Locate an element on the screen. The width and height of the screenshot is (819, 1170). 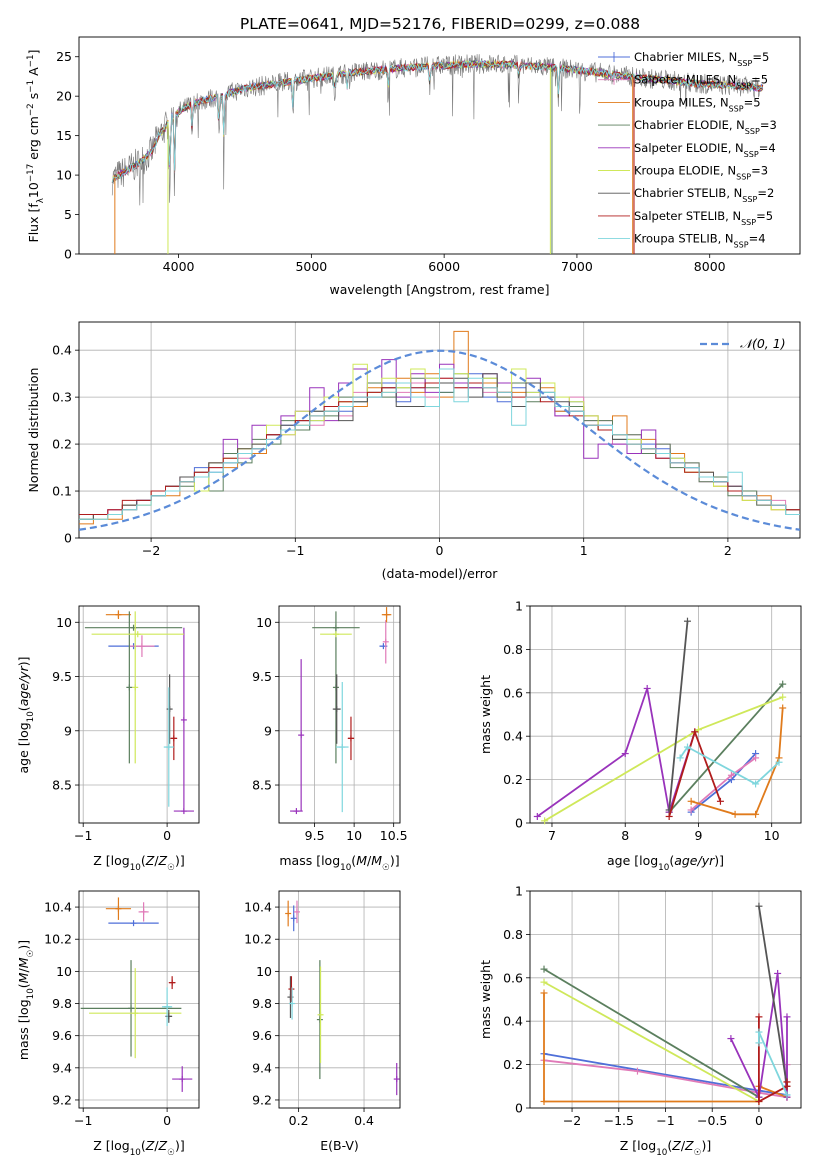
legend-label-part: Chabrier ELODIE, N is located at coordinates (689, 125).